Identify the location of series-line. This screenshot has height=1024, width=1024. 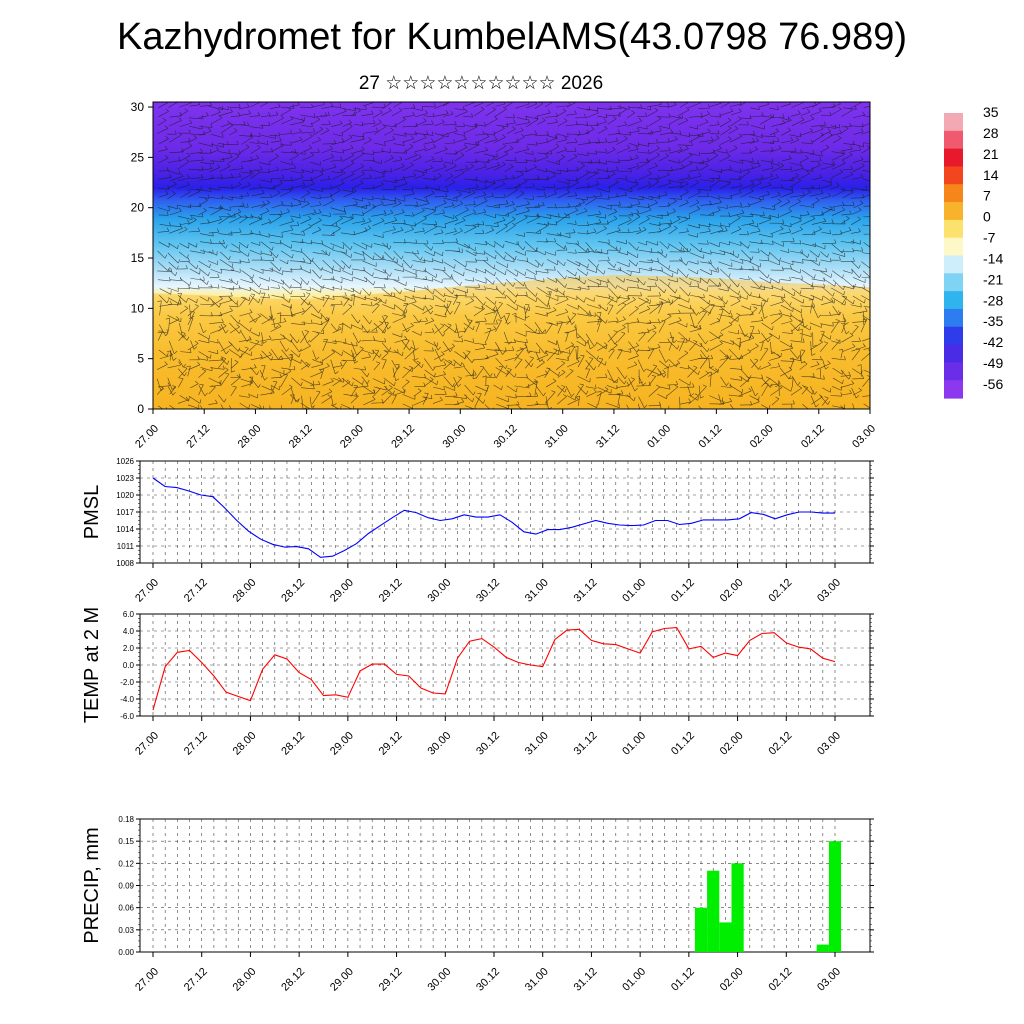
(494, 669).